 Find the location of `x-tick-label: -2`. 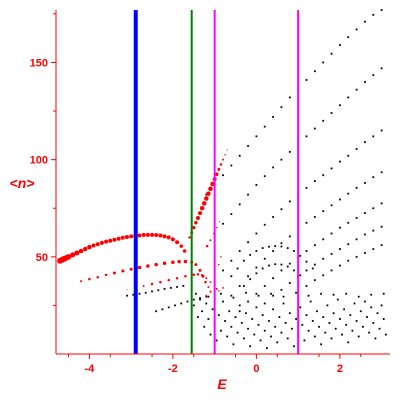

x-tick-label: -2 is located at coordinates (173, 369).